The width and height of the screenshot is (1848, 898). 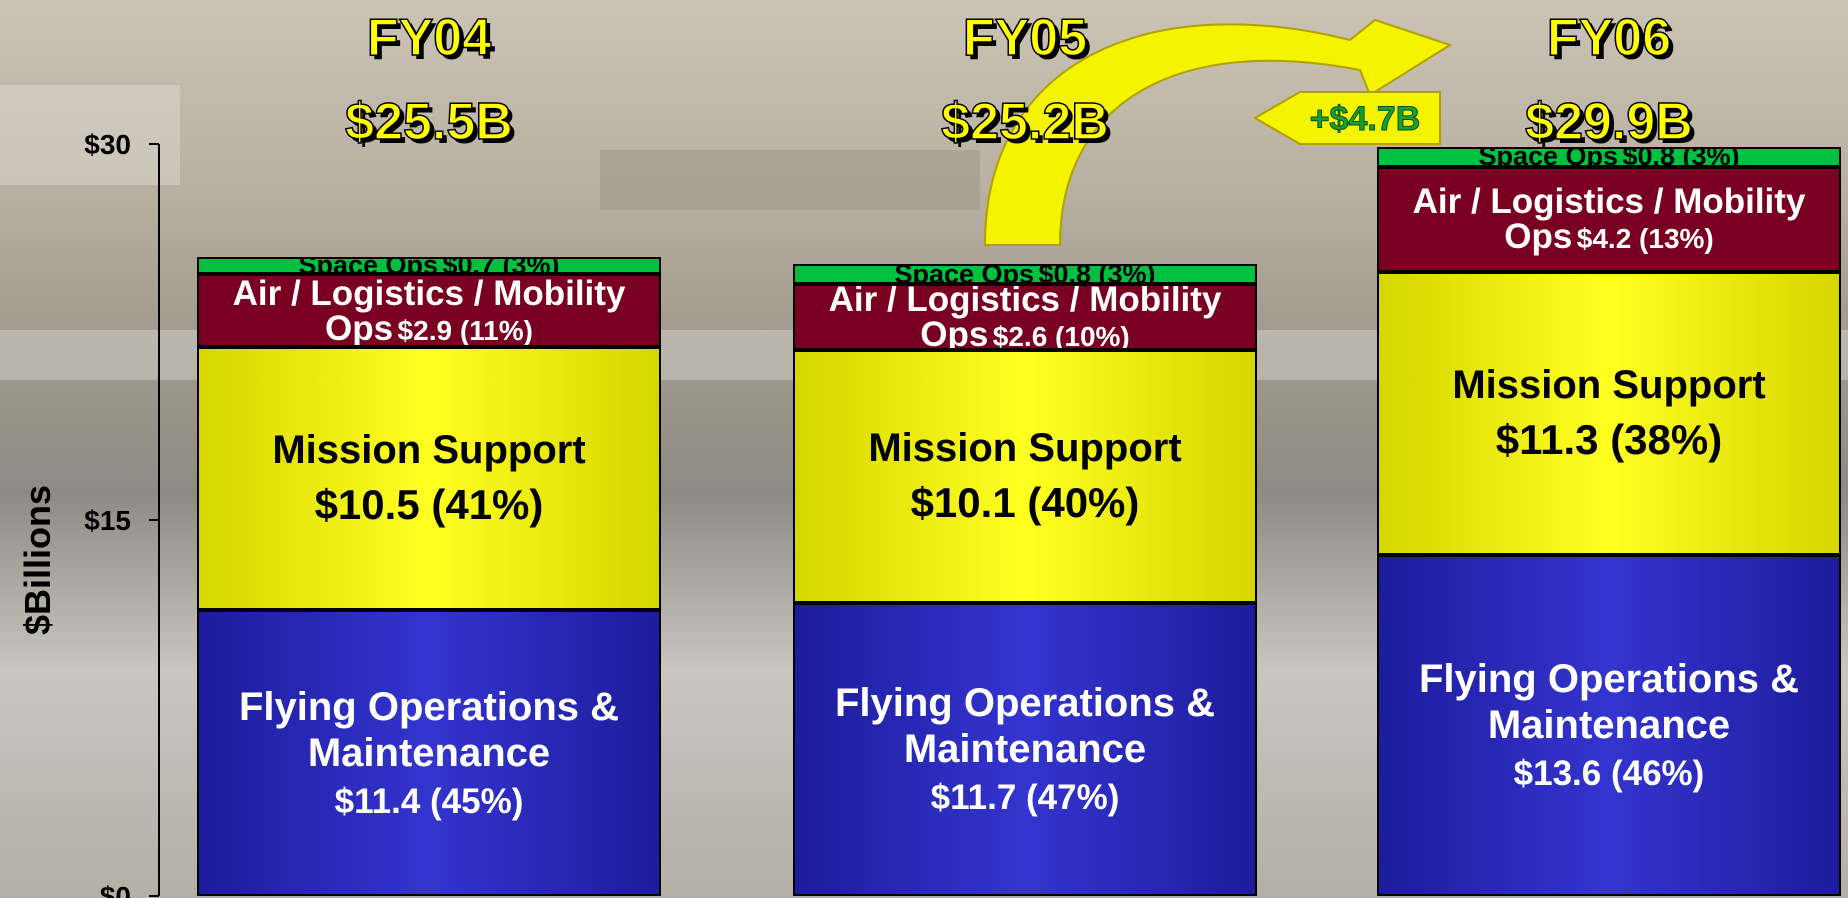 I want to click on segment-label: Space Ops $0.7 (3%), so click(x=429, y=265).